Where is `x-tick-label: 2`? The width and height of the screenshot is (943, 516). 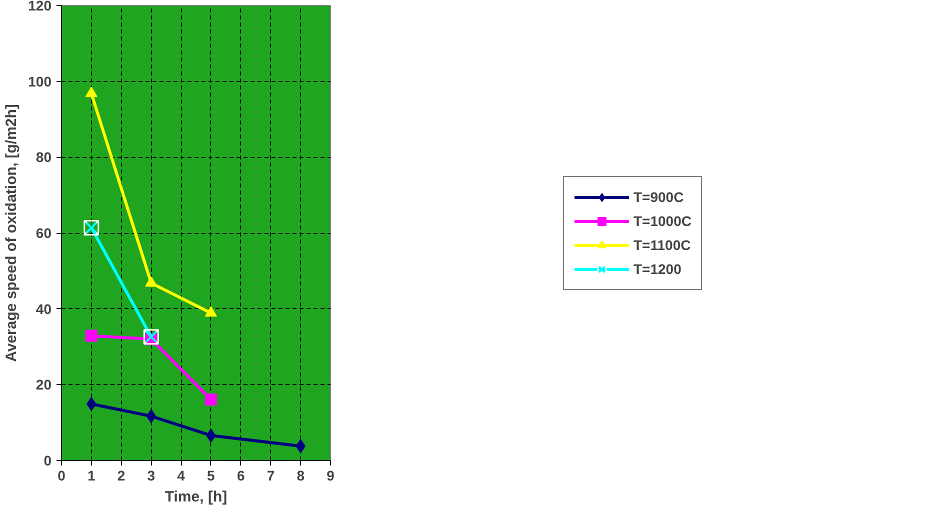
x-tick-label: 2 is located at coordinates (121, 476).